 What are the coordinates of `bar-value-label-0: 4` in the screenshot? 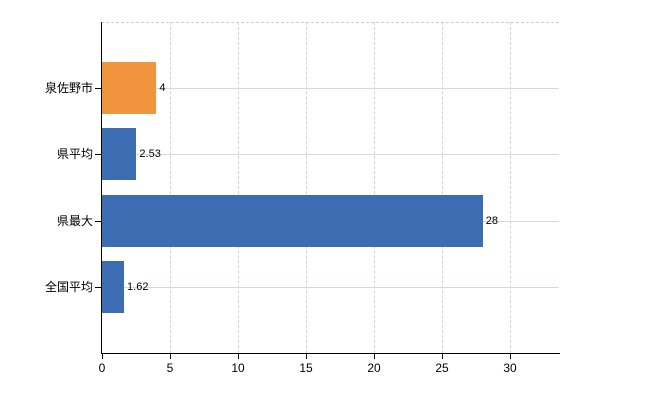 It's located at (162, 88).